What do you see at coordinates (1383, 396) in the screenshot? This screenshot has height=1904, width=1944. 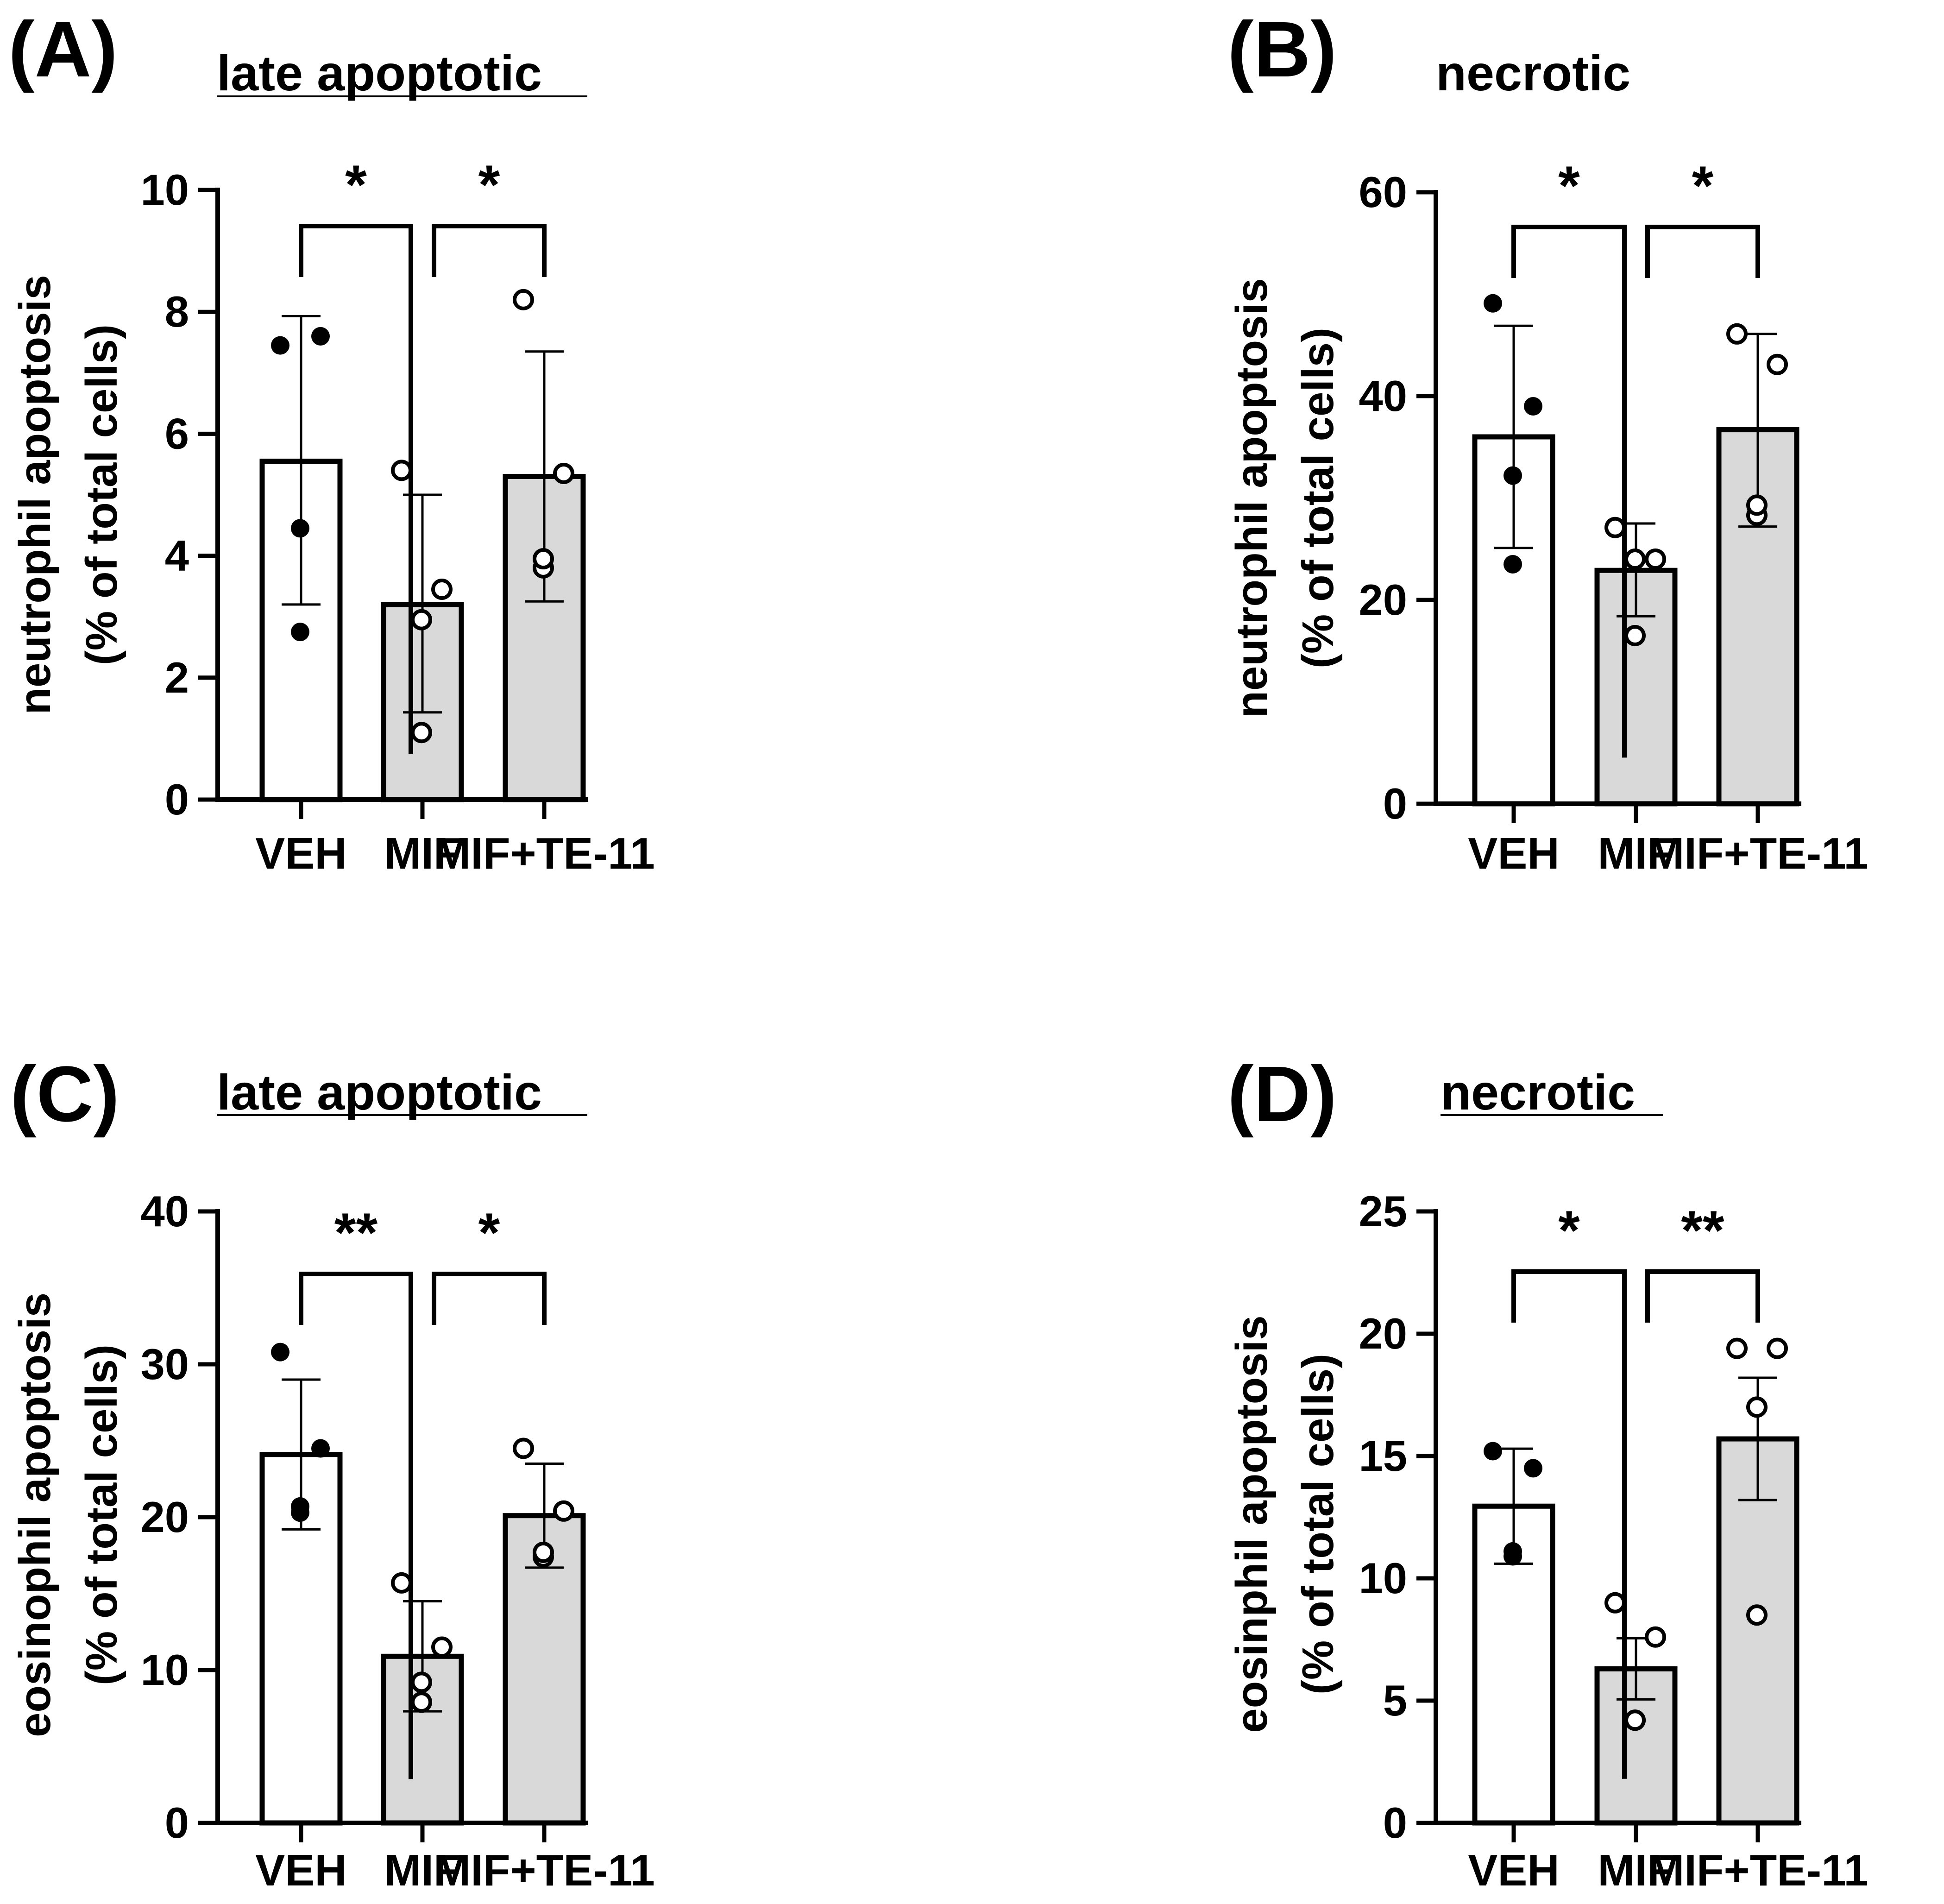 I see `panel-b-ytick-label-2: 40` at bounding box center [1383, 396].